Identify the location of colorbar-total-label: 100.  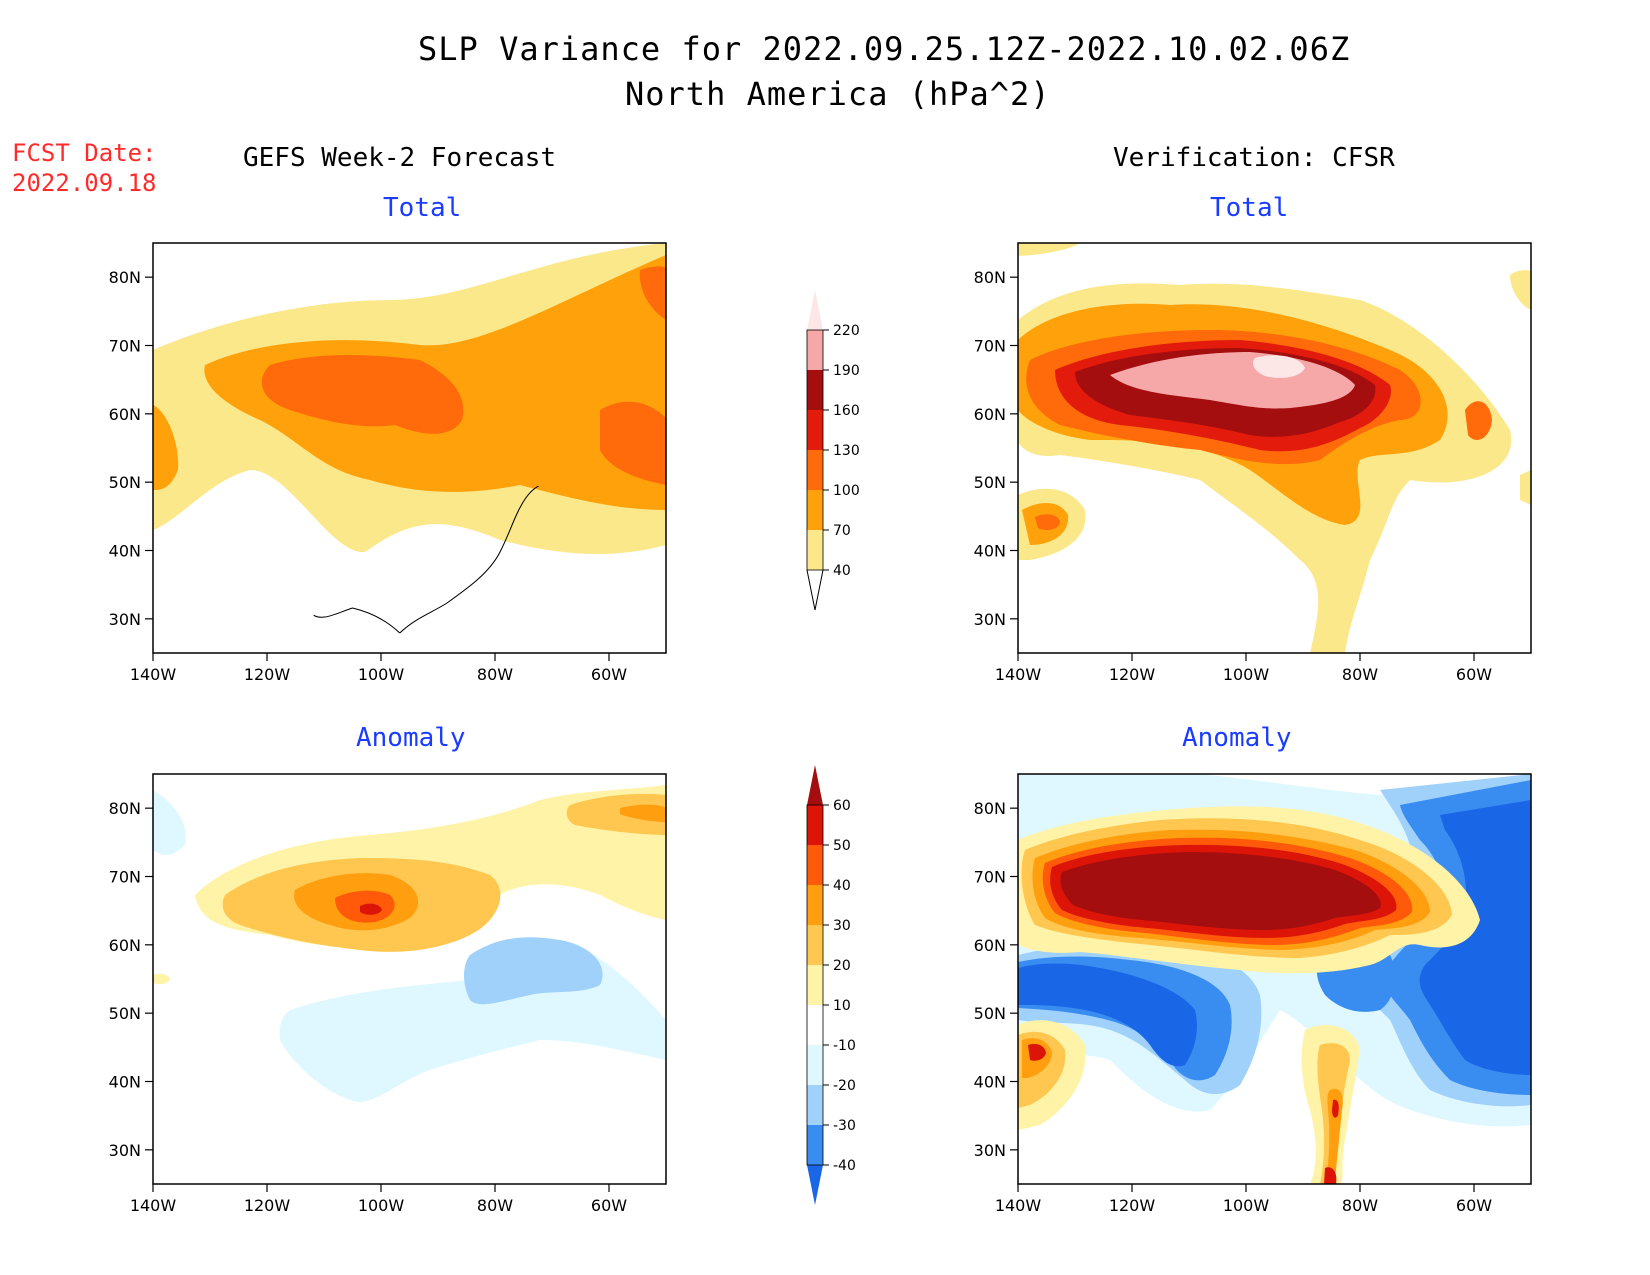
(846, 491).